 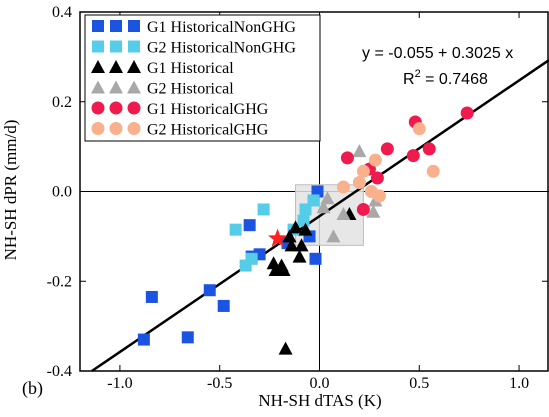 What do you see at coordinates (208, 109) in the screenshot?
I see `legend-label: G1 HistoricalGHG` at bounding box center [208, 109].